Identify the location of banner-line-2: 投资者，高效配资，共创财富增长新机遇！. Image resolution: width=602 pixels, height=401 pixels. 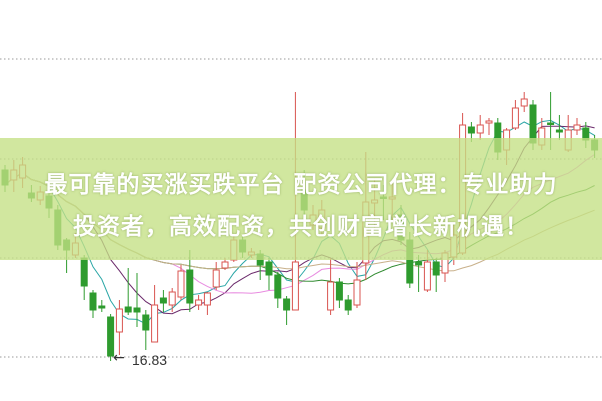
(301, 227).